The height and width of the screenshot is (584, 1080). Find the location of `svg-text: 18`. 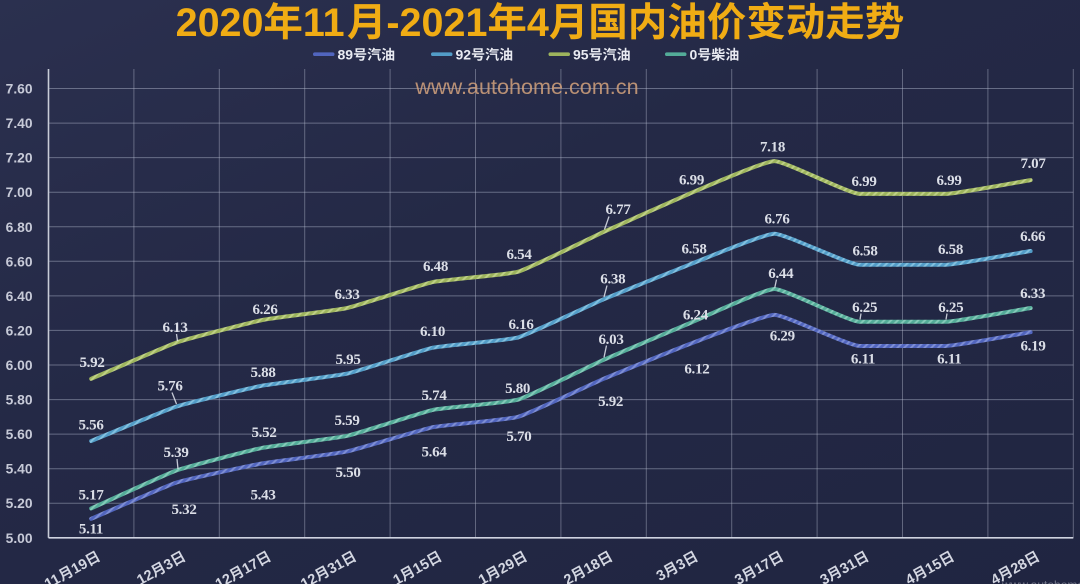

svg-text: 18 is located at coordinates (592, 567).